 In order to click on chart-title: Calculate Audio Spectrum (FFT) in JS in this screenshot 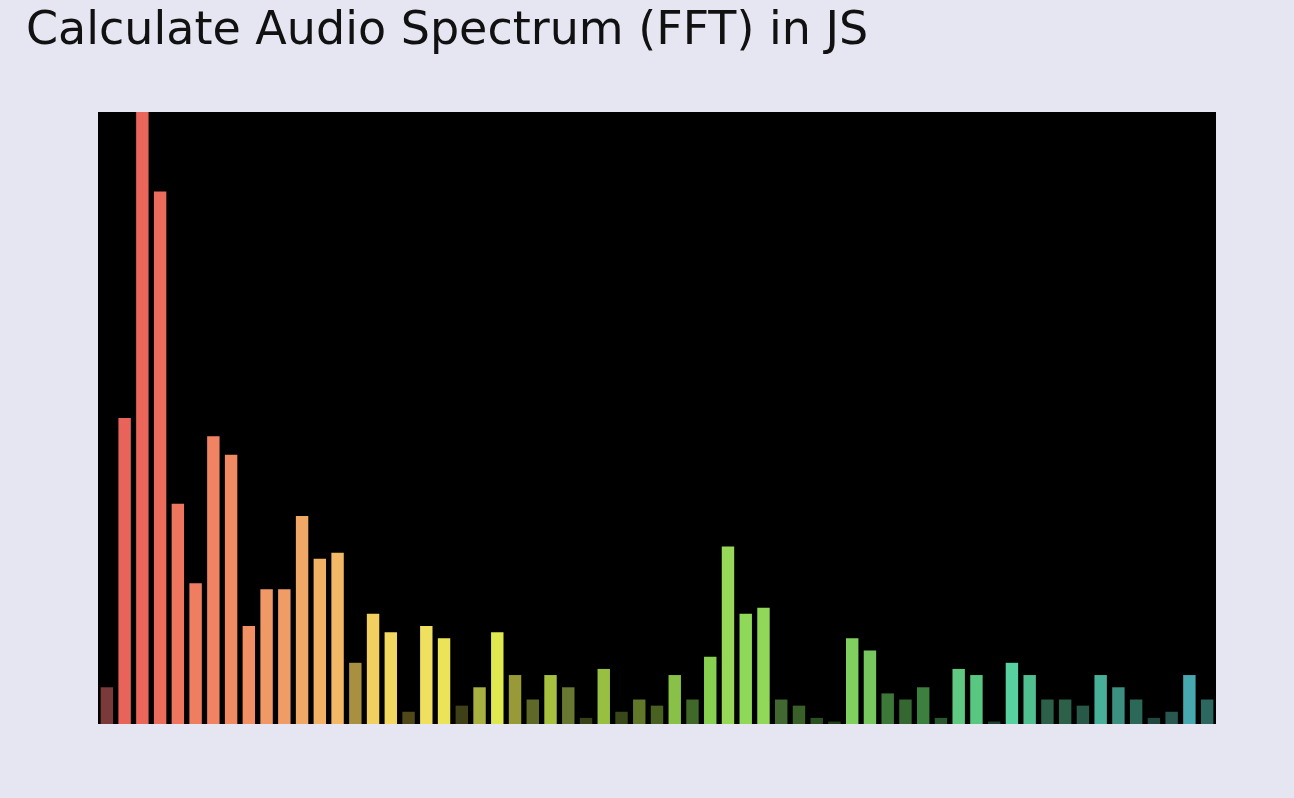, I will do `click(447, 28)`.